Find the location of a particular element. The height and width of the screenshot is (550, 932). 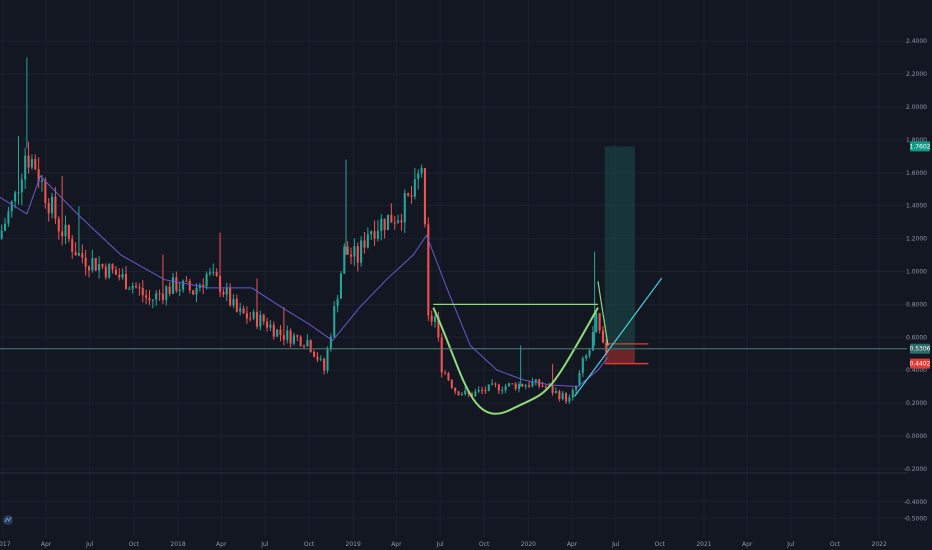

y-tick-label: 0.4000 is located at coordinates (916, 370).